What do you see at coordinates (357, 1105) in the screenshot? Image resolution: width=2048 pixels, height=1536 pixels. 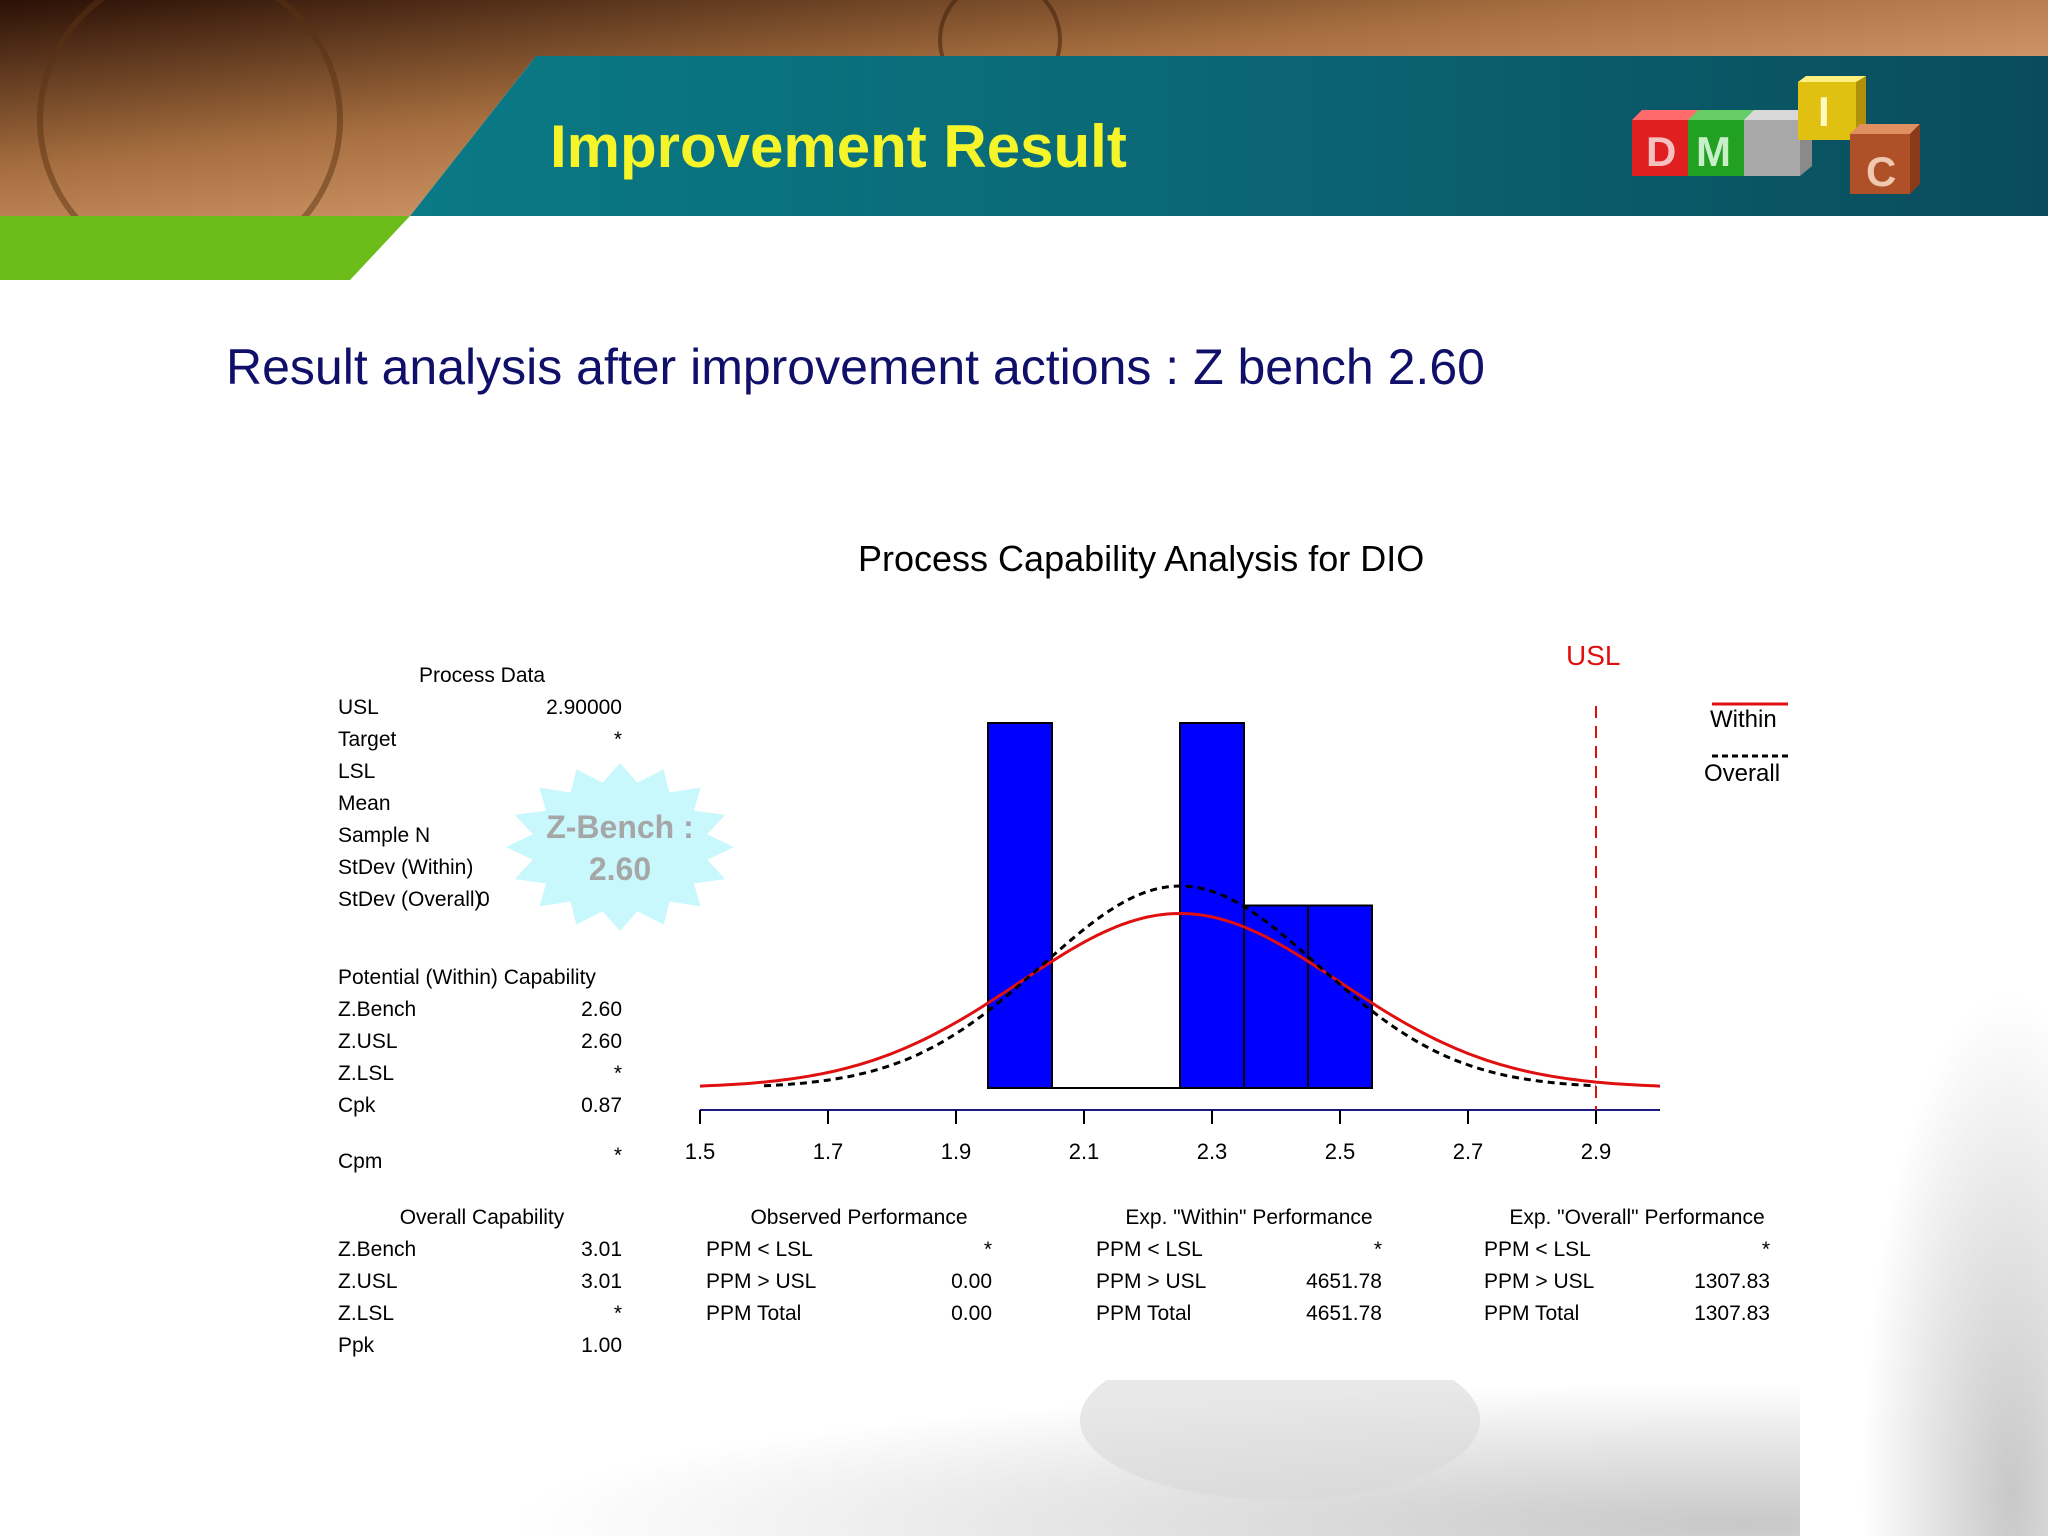 I see `table-row-label: Cpk` at bounding box center [357, 1105].